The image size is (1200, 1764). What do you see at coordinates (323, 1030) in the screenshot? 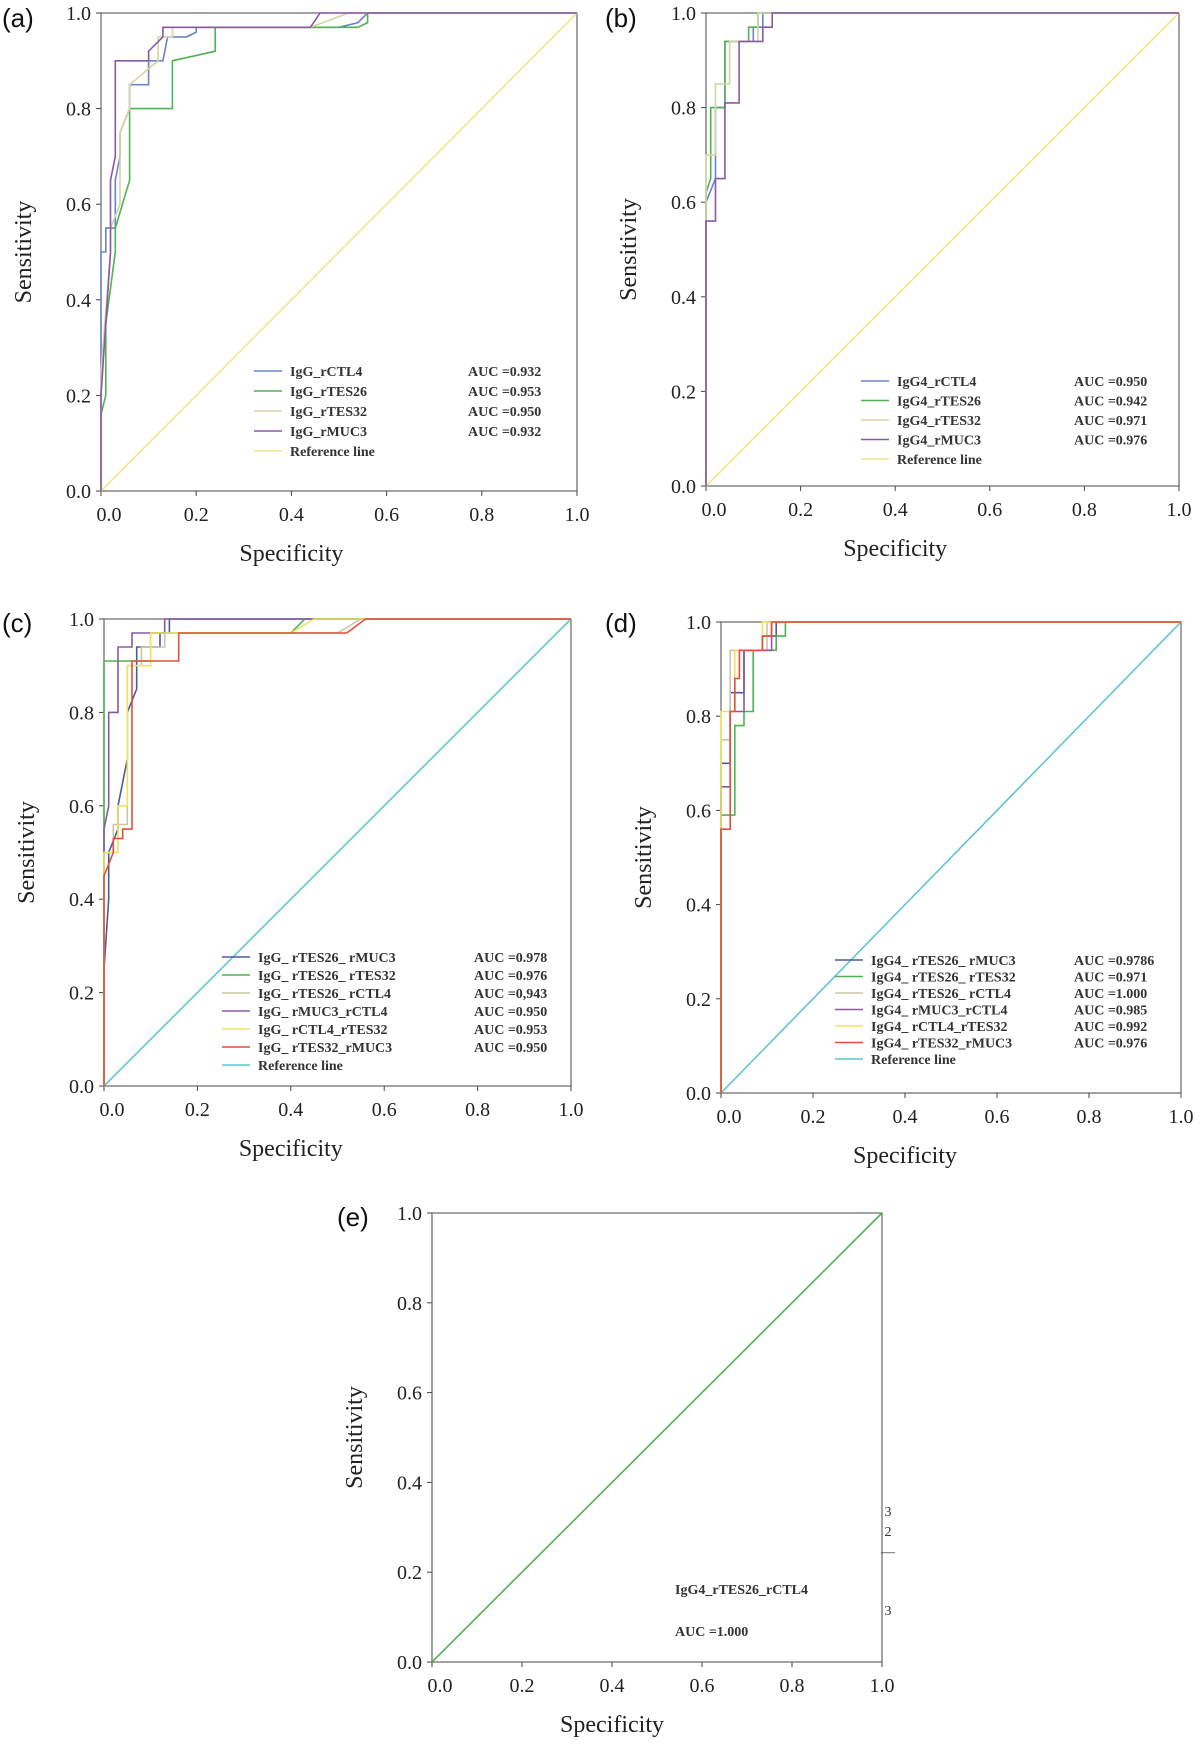
I see `legend-label: IgG_ rCTL4_rTES32` at bounding box center [323, 1030].